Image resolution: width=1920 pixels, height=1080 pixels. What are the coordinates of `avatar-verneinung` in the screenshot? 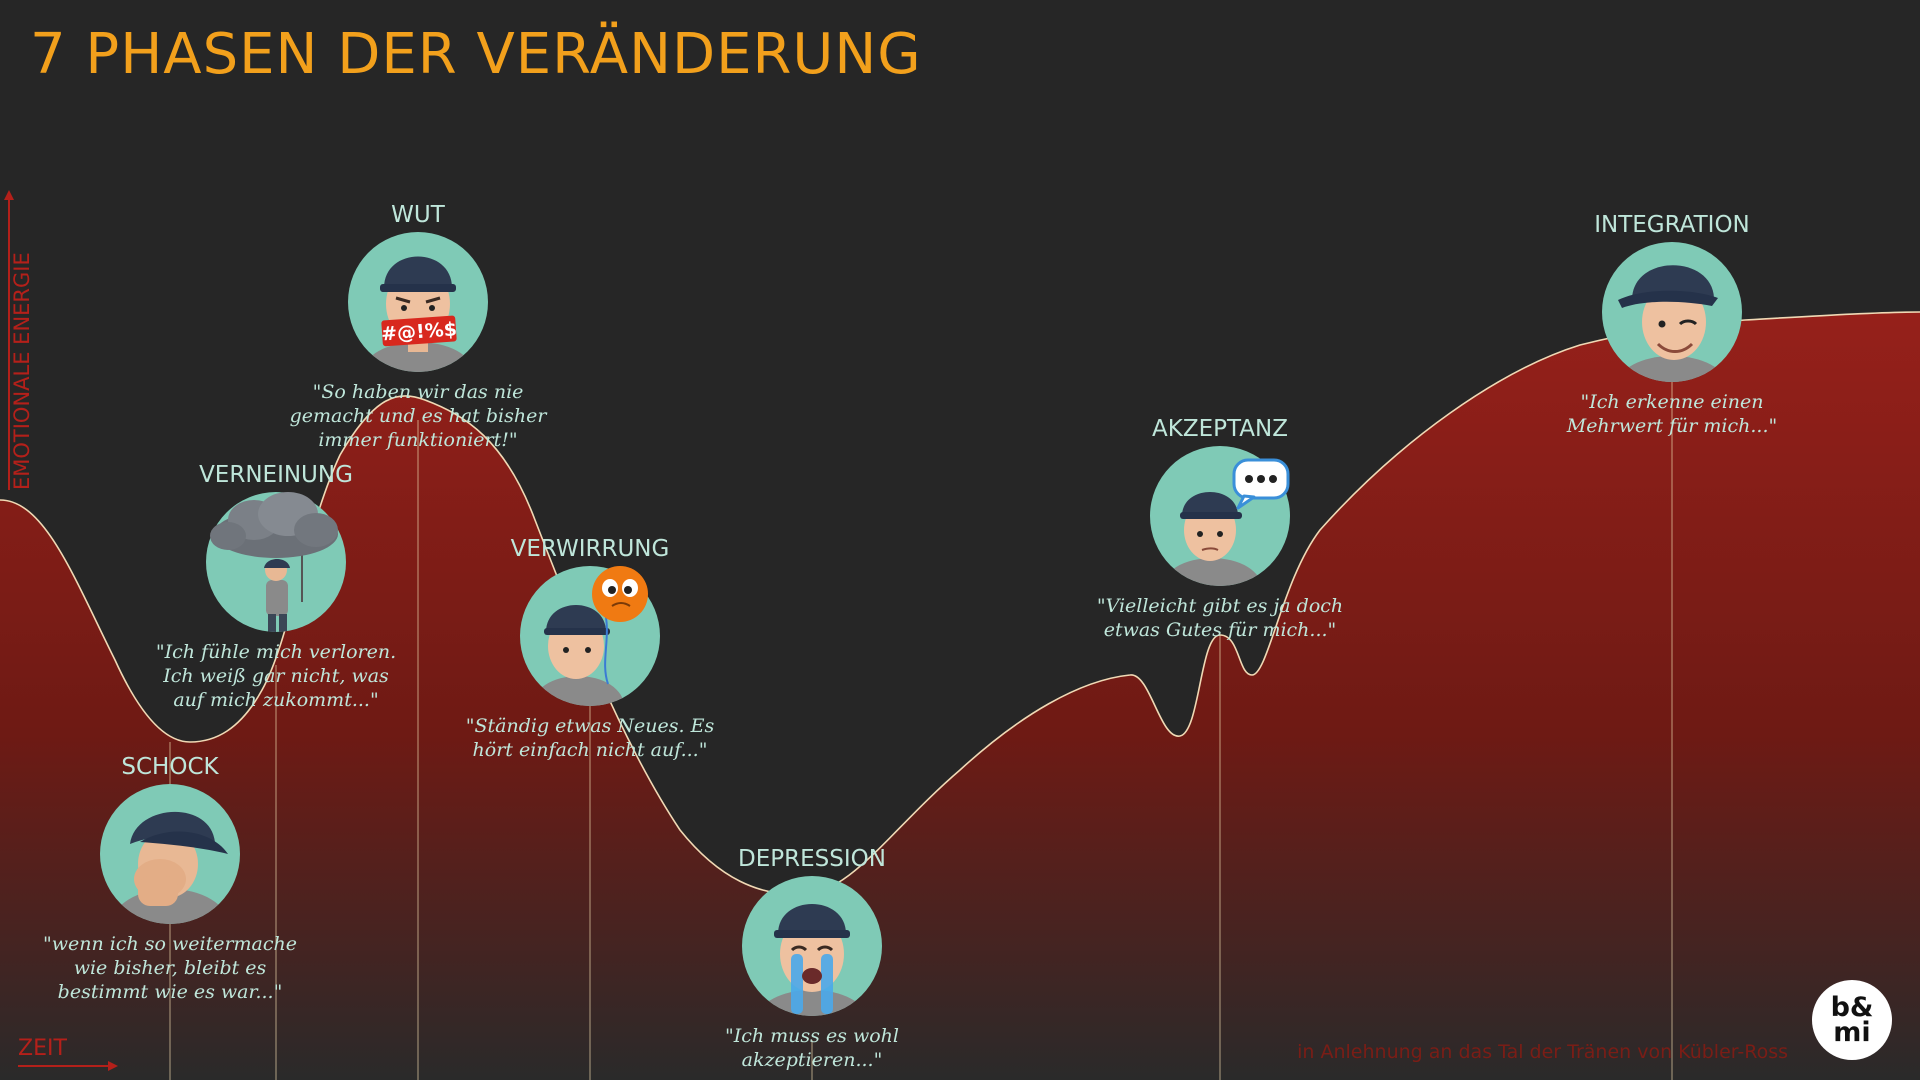 It's located at (276, 562).